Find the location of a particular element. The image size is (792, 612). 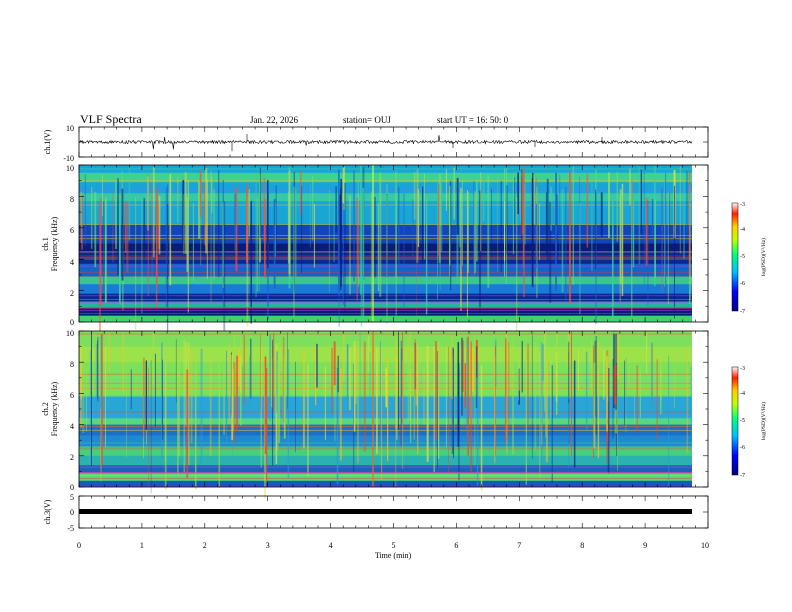

ch1-waveform-panel: 10 -10 ch.1(V) is located at coordinates (376, 143).